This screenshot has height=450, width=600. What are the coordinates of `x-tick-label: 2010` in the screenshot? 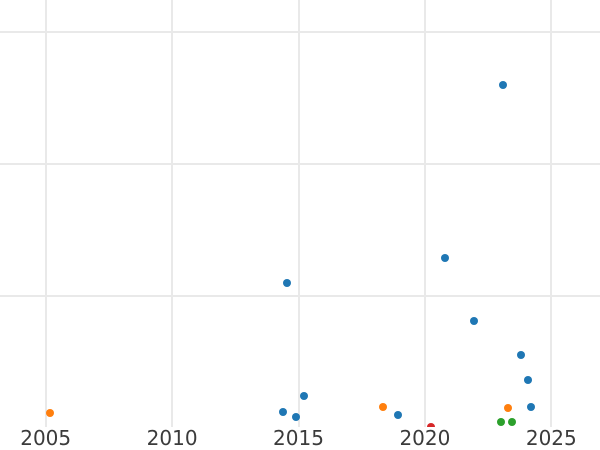 It's located at (172, 438).